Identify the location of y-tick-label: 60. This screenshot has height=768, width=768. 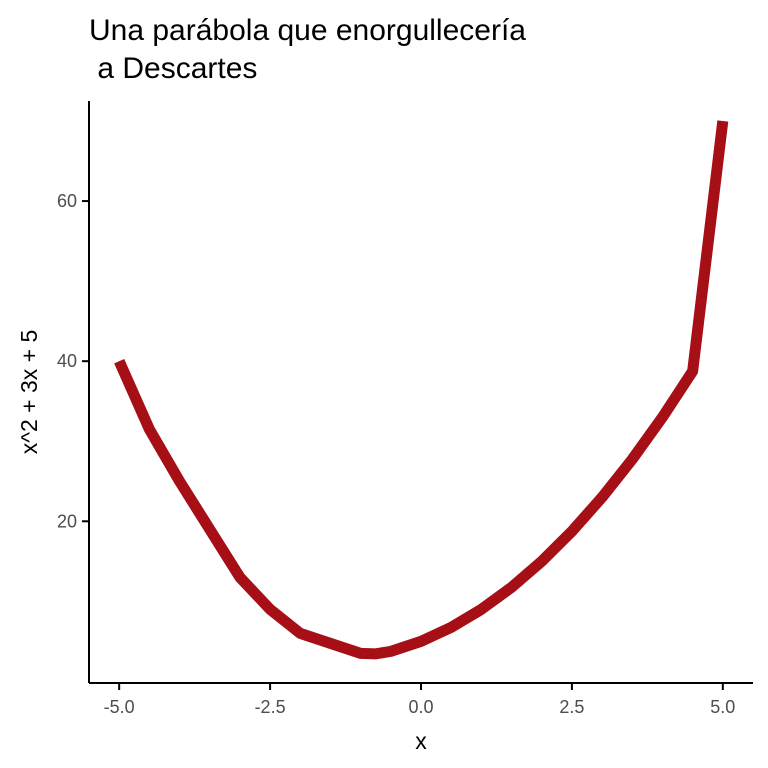
(67, 201).